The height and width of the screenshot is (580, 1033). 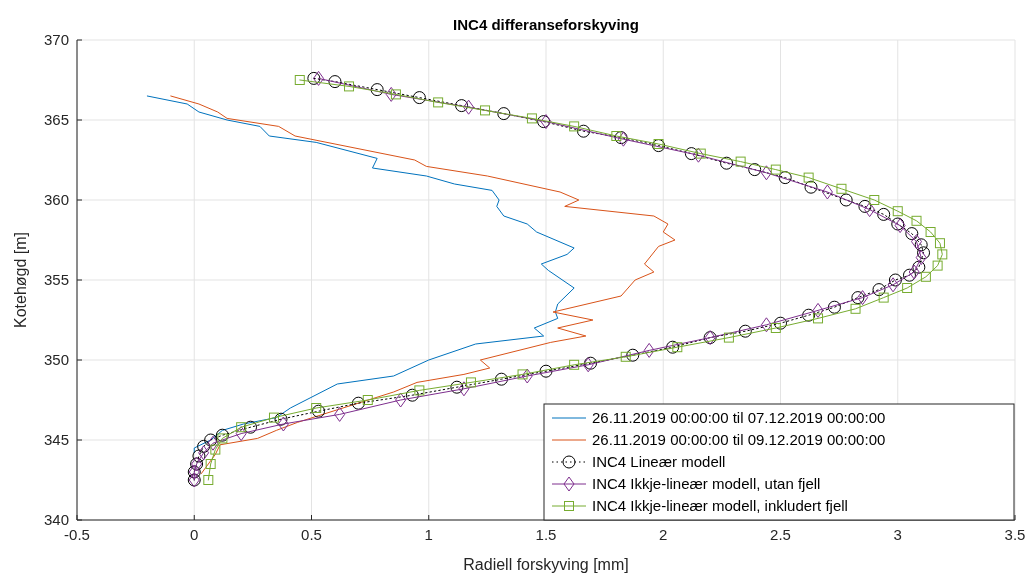 What do you see at coordinates (56, 39) in the screenshot?
I see `y-tick-label: 370` at bounding box center [56, 39].